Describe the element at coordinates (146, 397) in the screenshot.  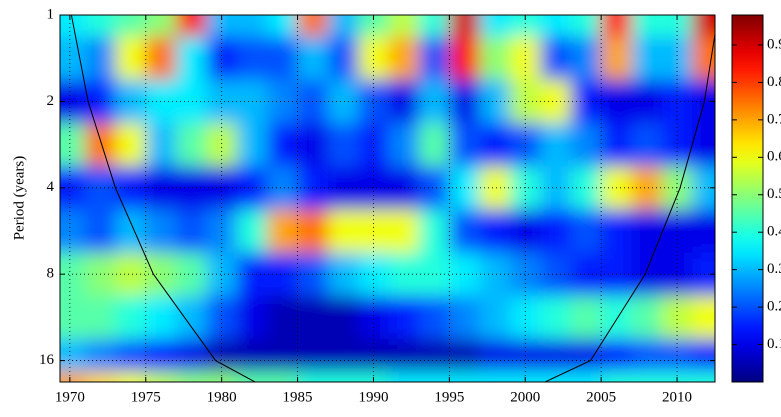
I see `x-tick-label: 1975` at that location.